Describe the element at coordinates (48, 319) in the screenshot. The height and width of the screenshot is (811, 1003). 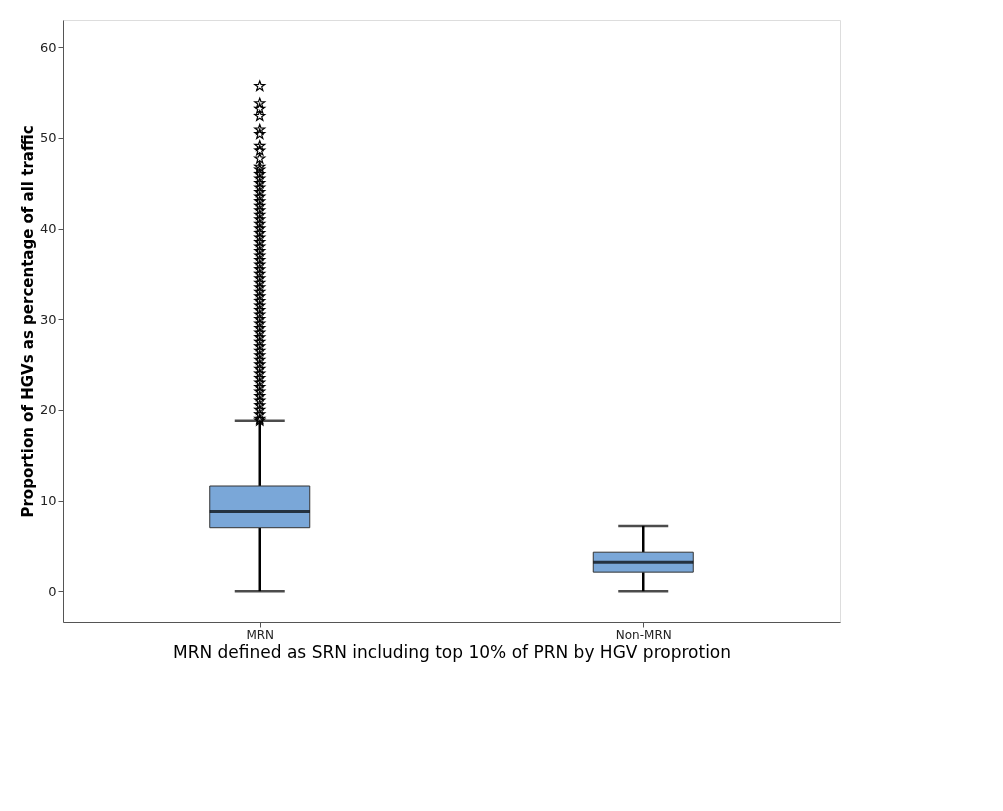
I see `y-tick-label: 30` at that location.